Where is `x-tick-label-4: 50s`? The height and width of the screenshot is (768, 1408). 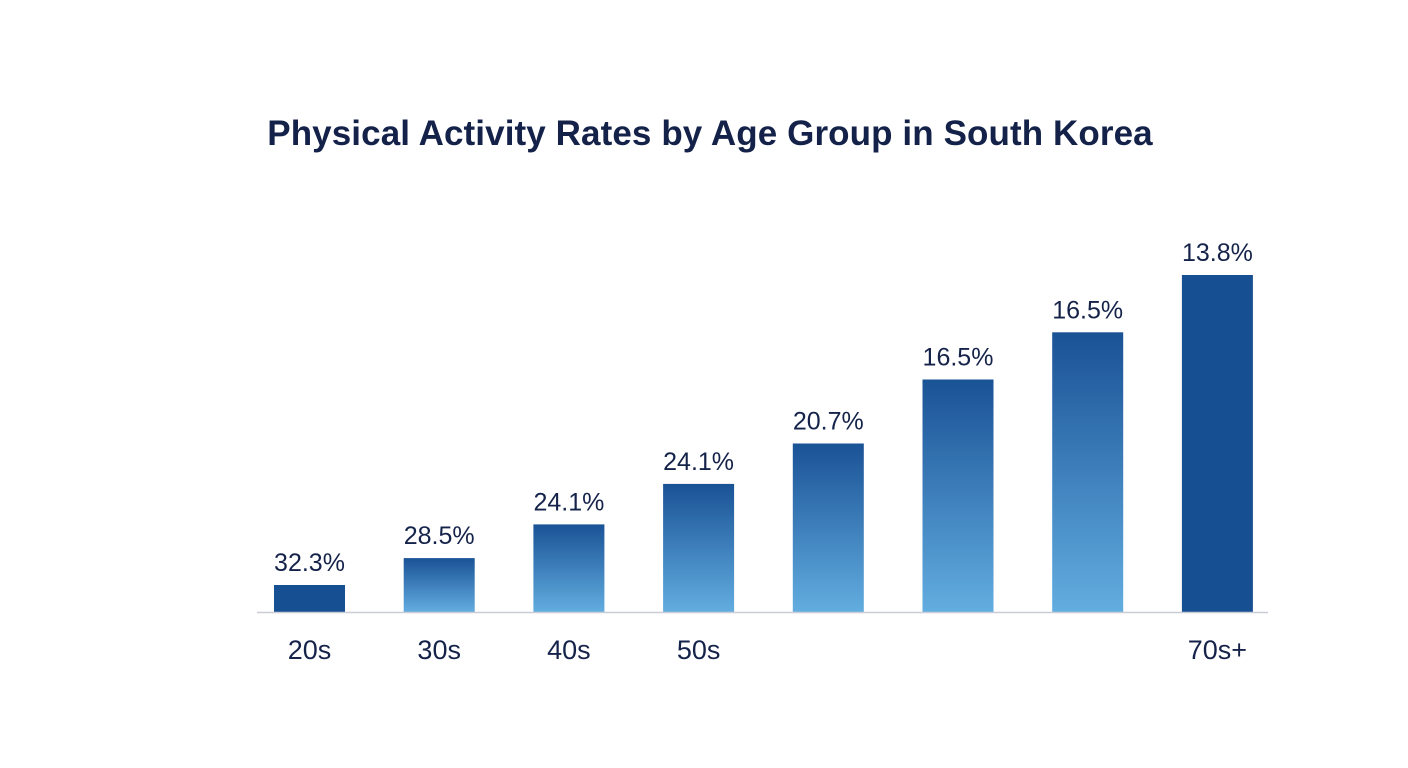 x-tick-label-4: 50s is located at coordinates (699, 650).